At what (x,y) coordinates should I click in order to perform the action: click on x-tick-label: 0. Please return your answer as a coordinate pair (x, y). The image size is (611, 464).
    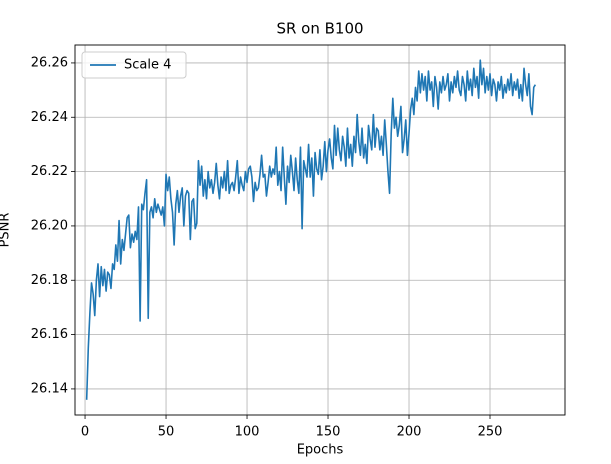
    Looking at the image, I should click on (85, 432).